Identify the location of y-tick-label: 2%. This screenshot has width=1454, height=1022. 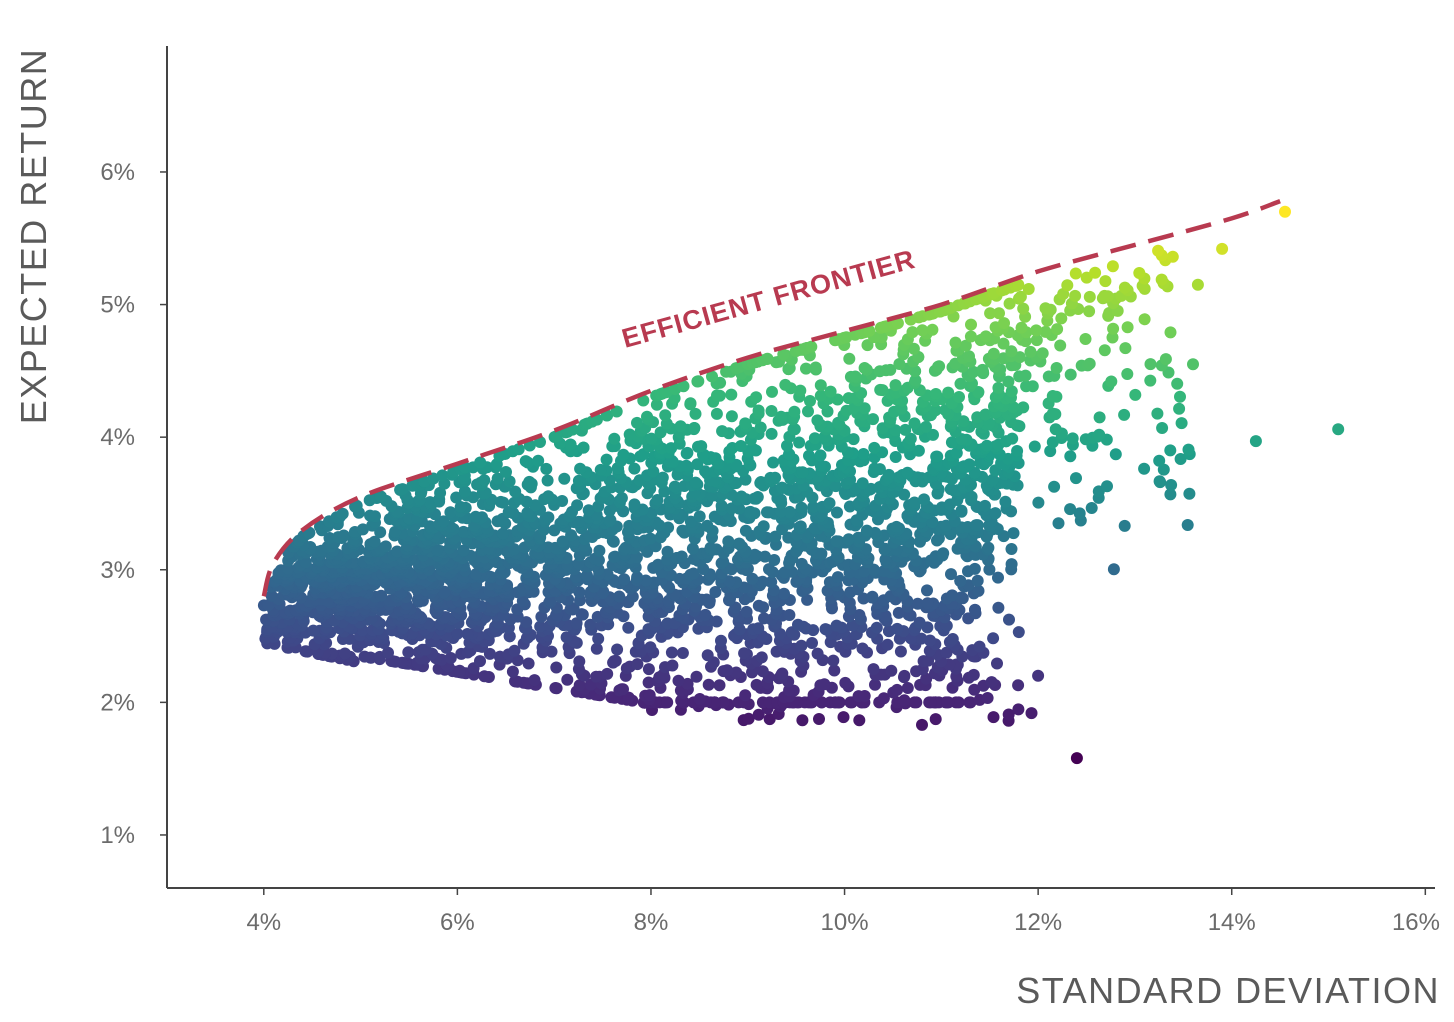
(117, 702).